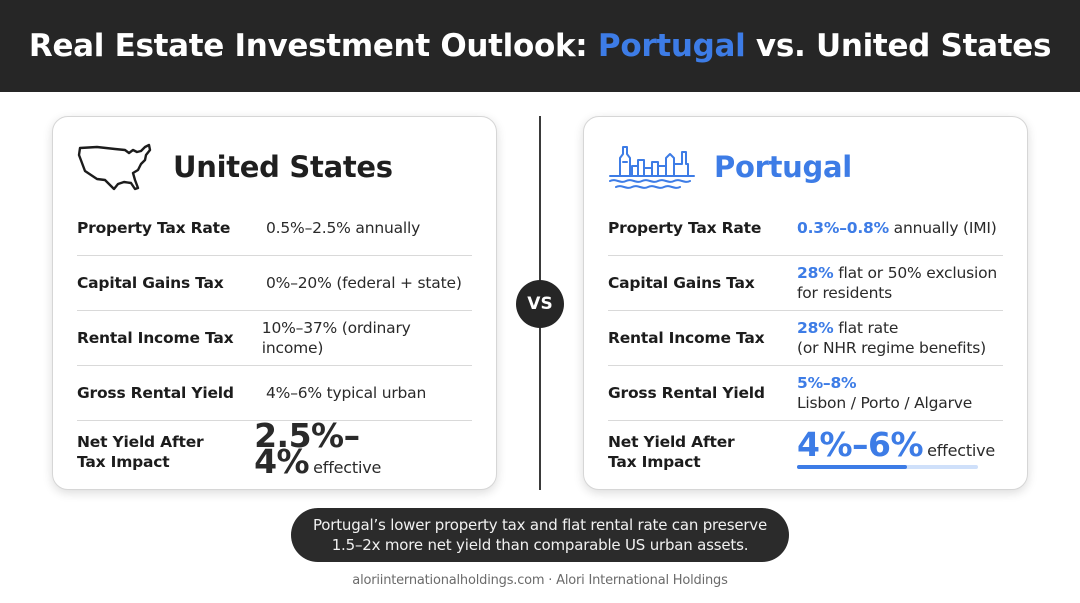  What do you see at coordinates (897, 228) in the screenshot?
I see `row-value: 0.3%–0.8% annually (IMI)` at bounding box center [897, 228].